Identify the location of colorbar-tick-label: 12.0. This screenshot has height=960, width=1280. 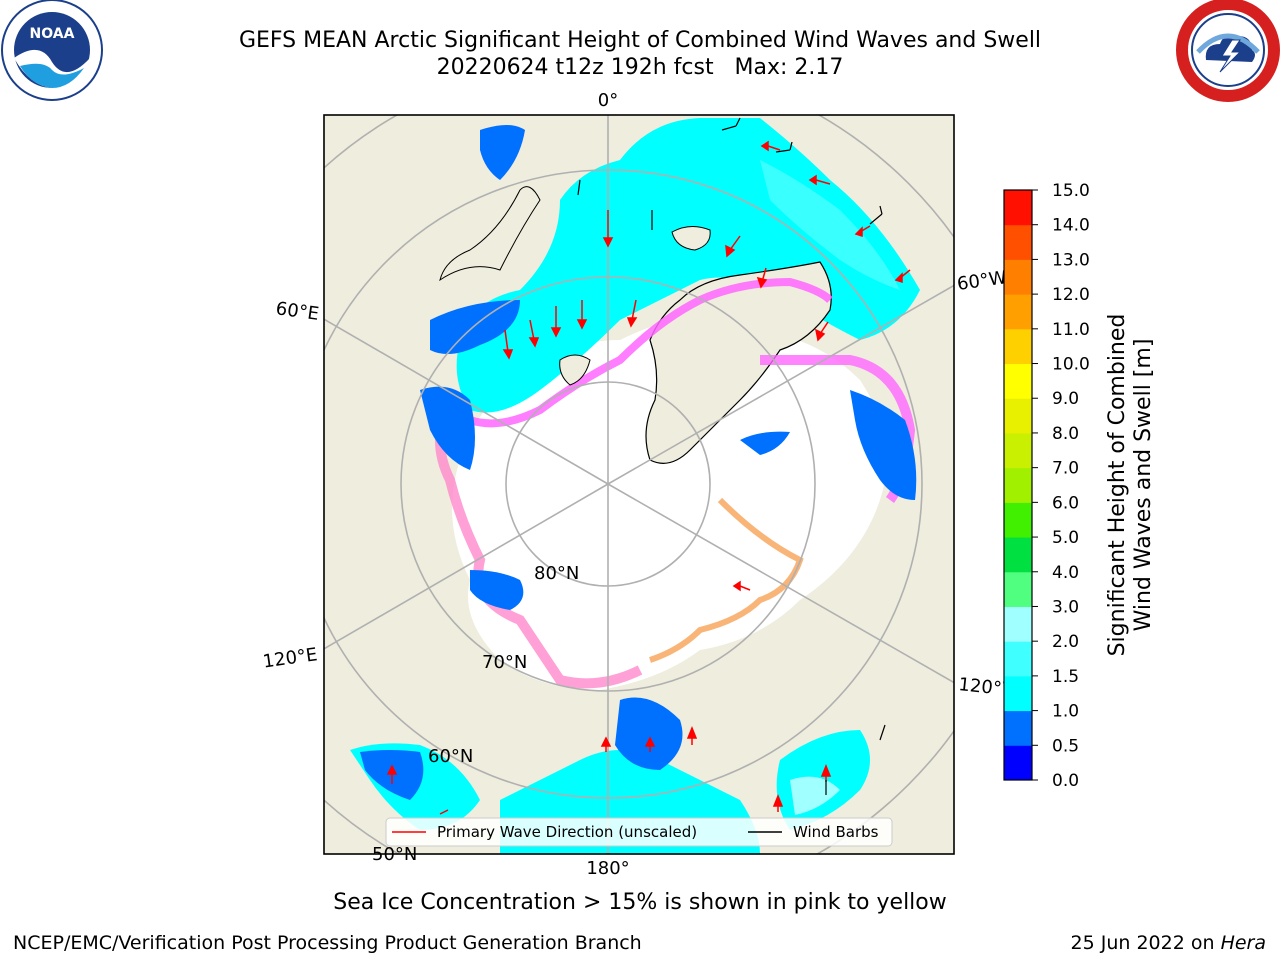
(1071, 295).